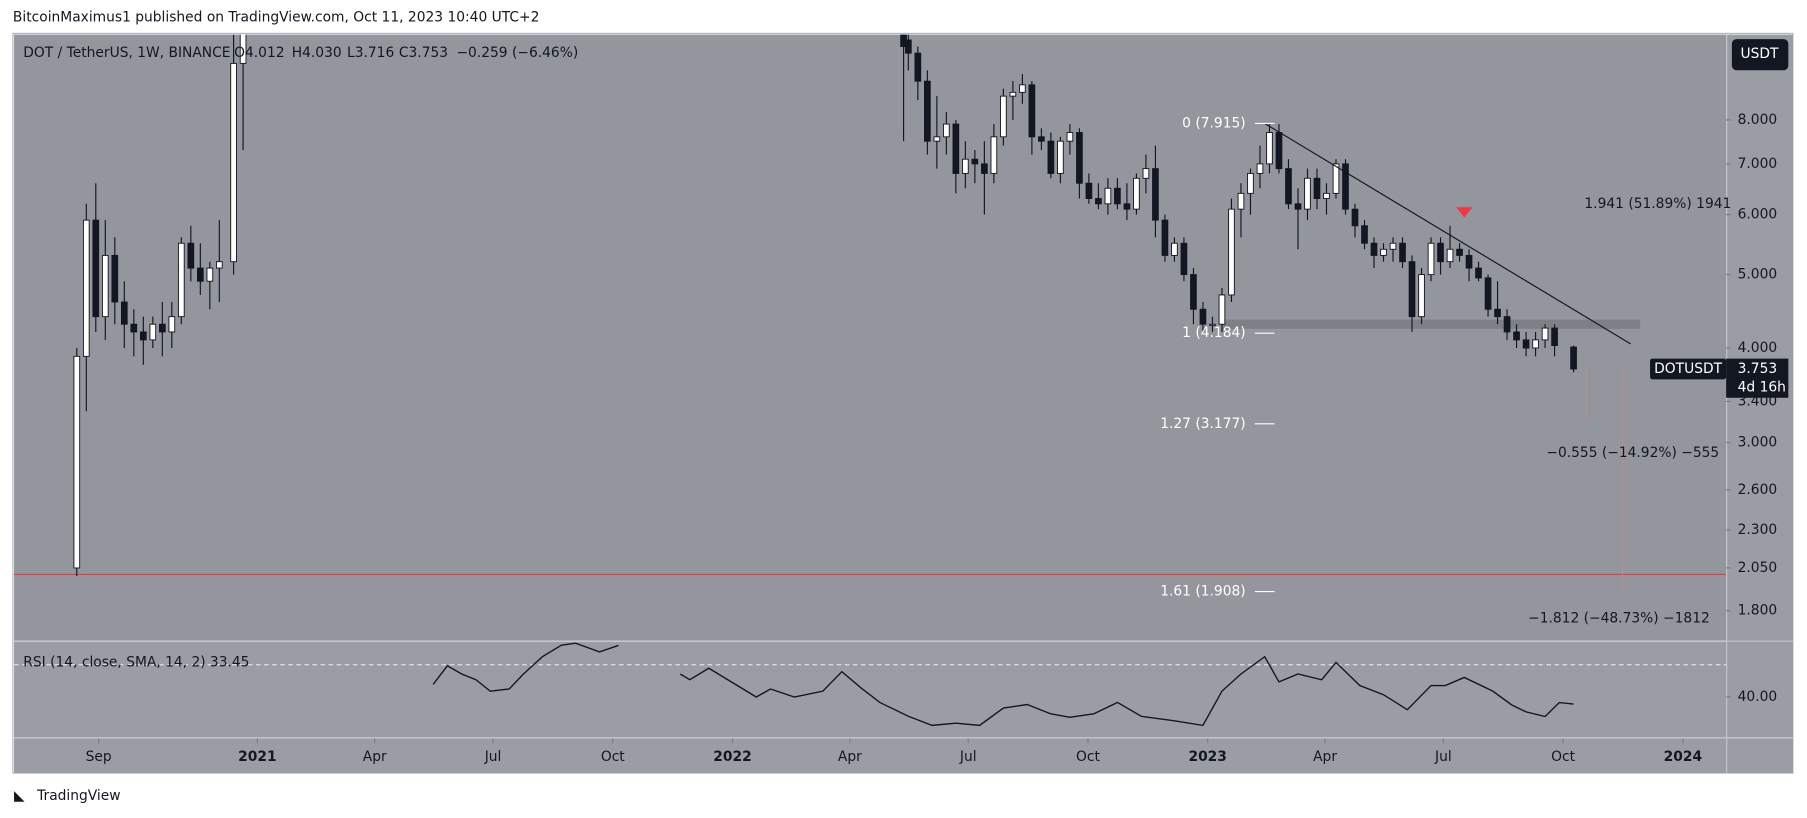  Describe the element at coordinates (19, 796) in the screenshot. I see `footer-logo: ◣` at that location.